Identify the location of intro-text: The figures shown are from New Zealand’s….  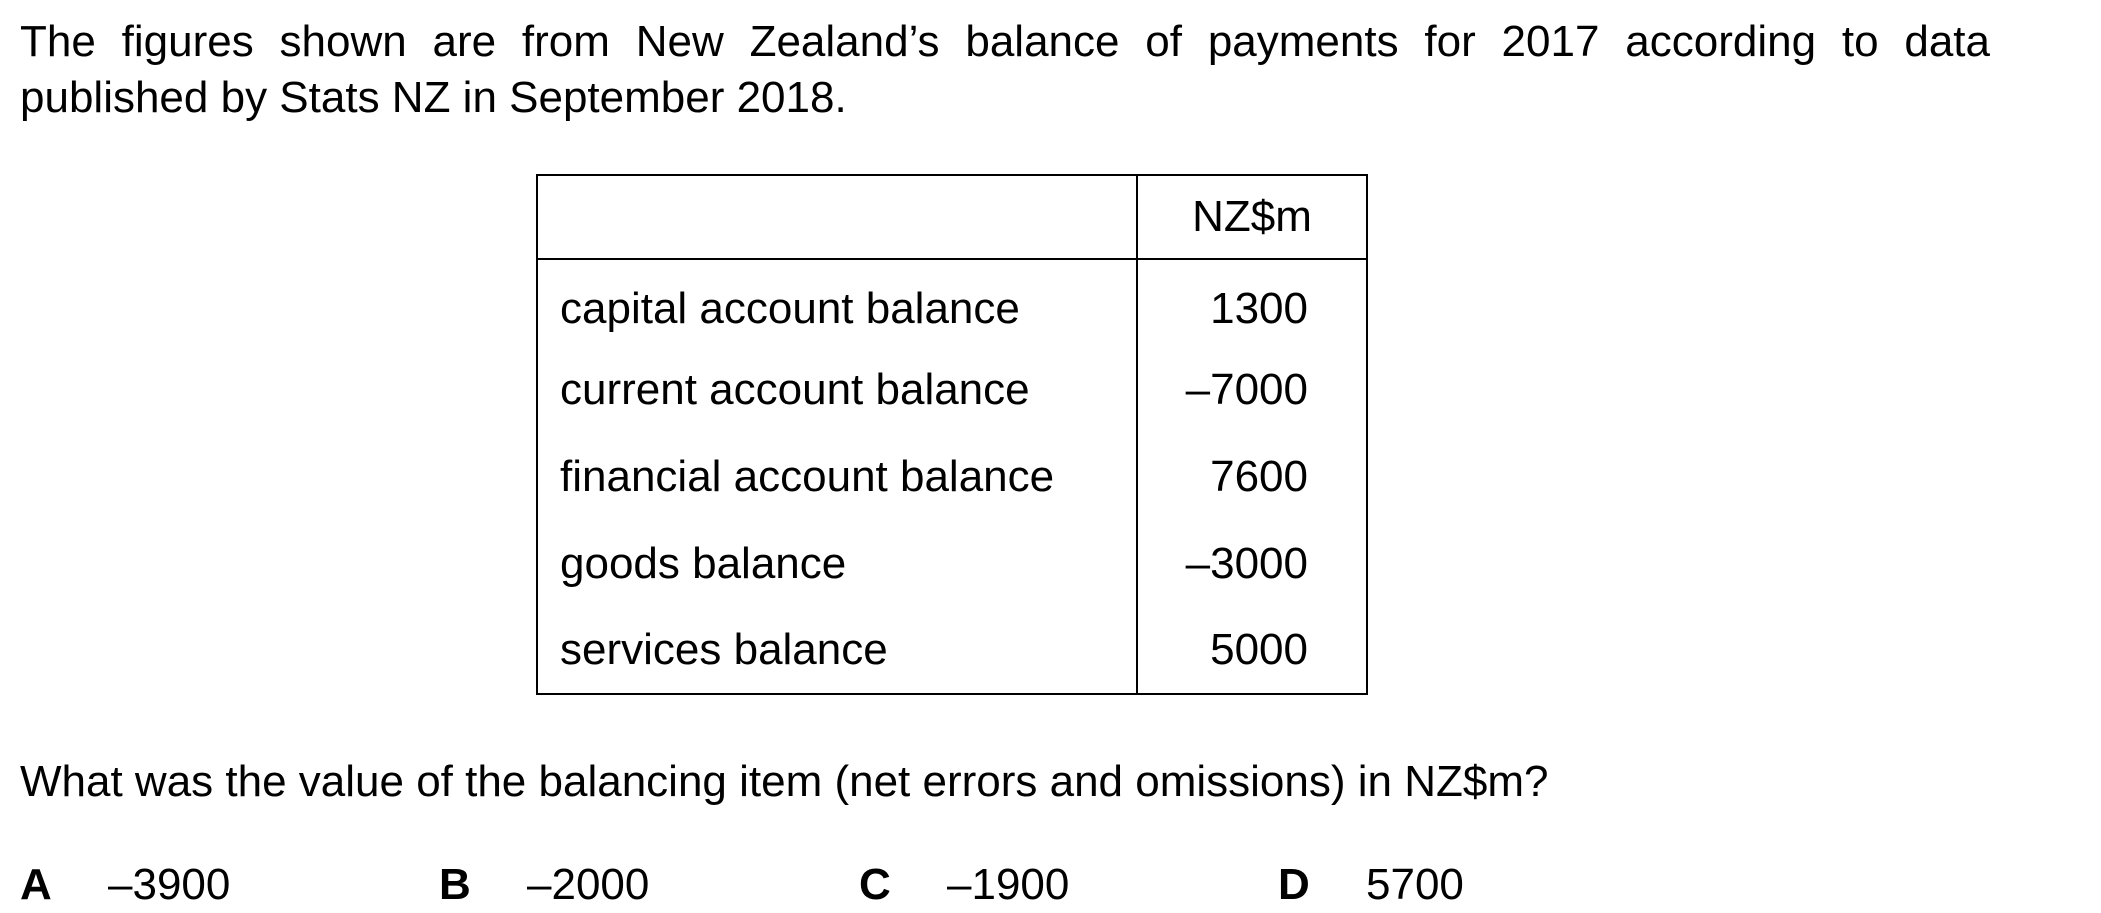
(1005, 69).